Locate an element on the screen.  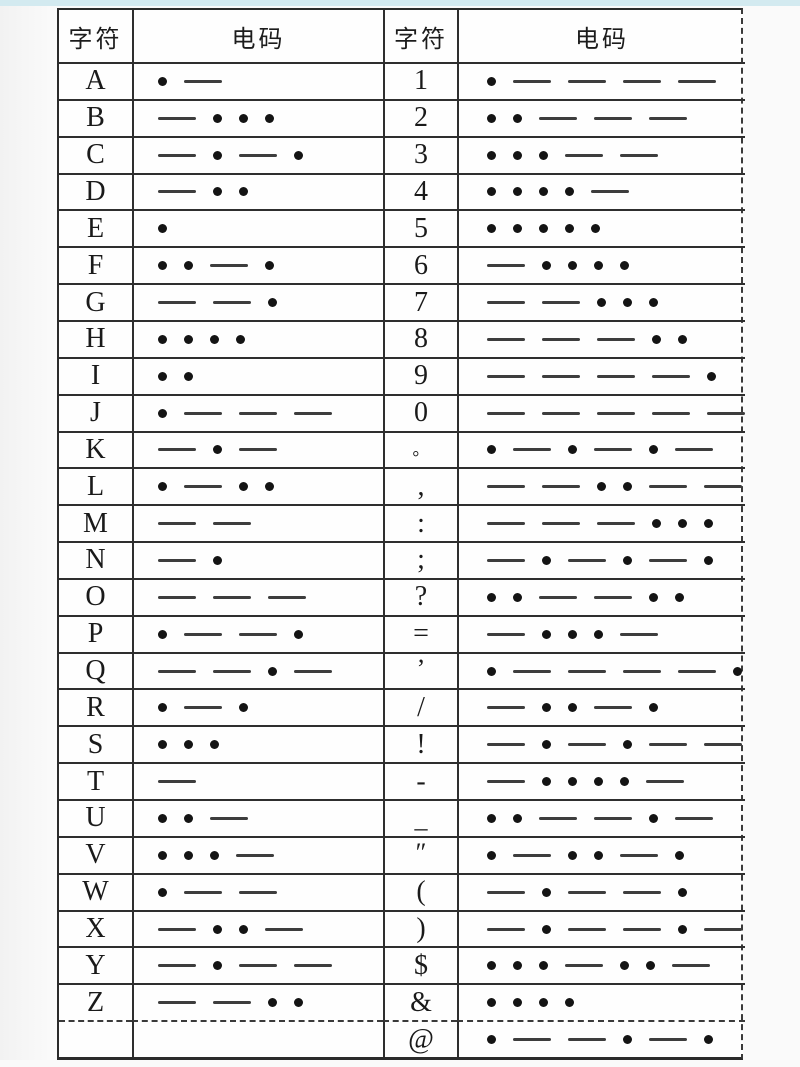
character-label: ) is located at coordinates (421, 928).